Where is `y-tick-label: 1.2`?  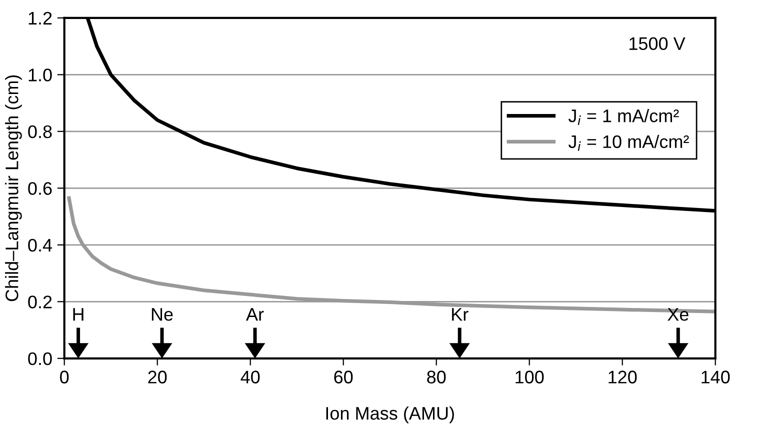 y-tick-label: 1.2 is located at coordinates (40, 18).